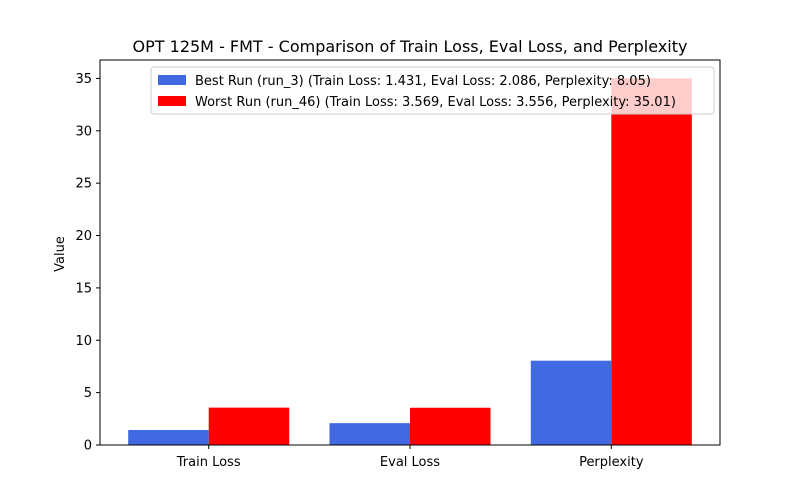  I want to click on x-tick-label: Perplexity, so click(611, 462).